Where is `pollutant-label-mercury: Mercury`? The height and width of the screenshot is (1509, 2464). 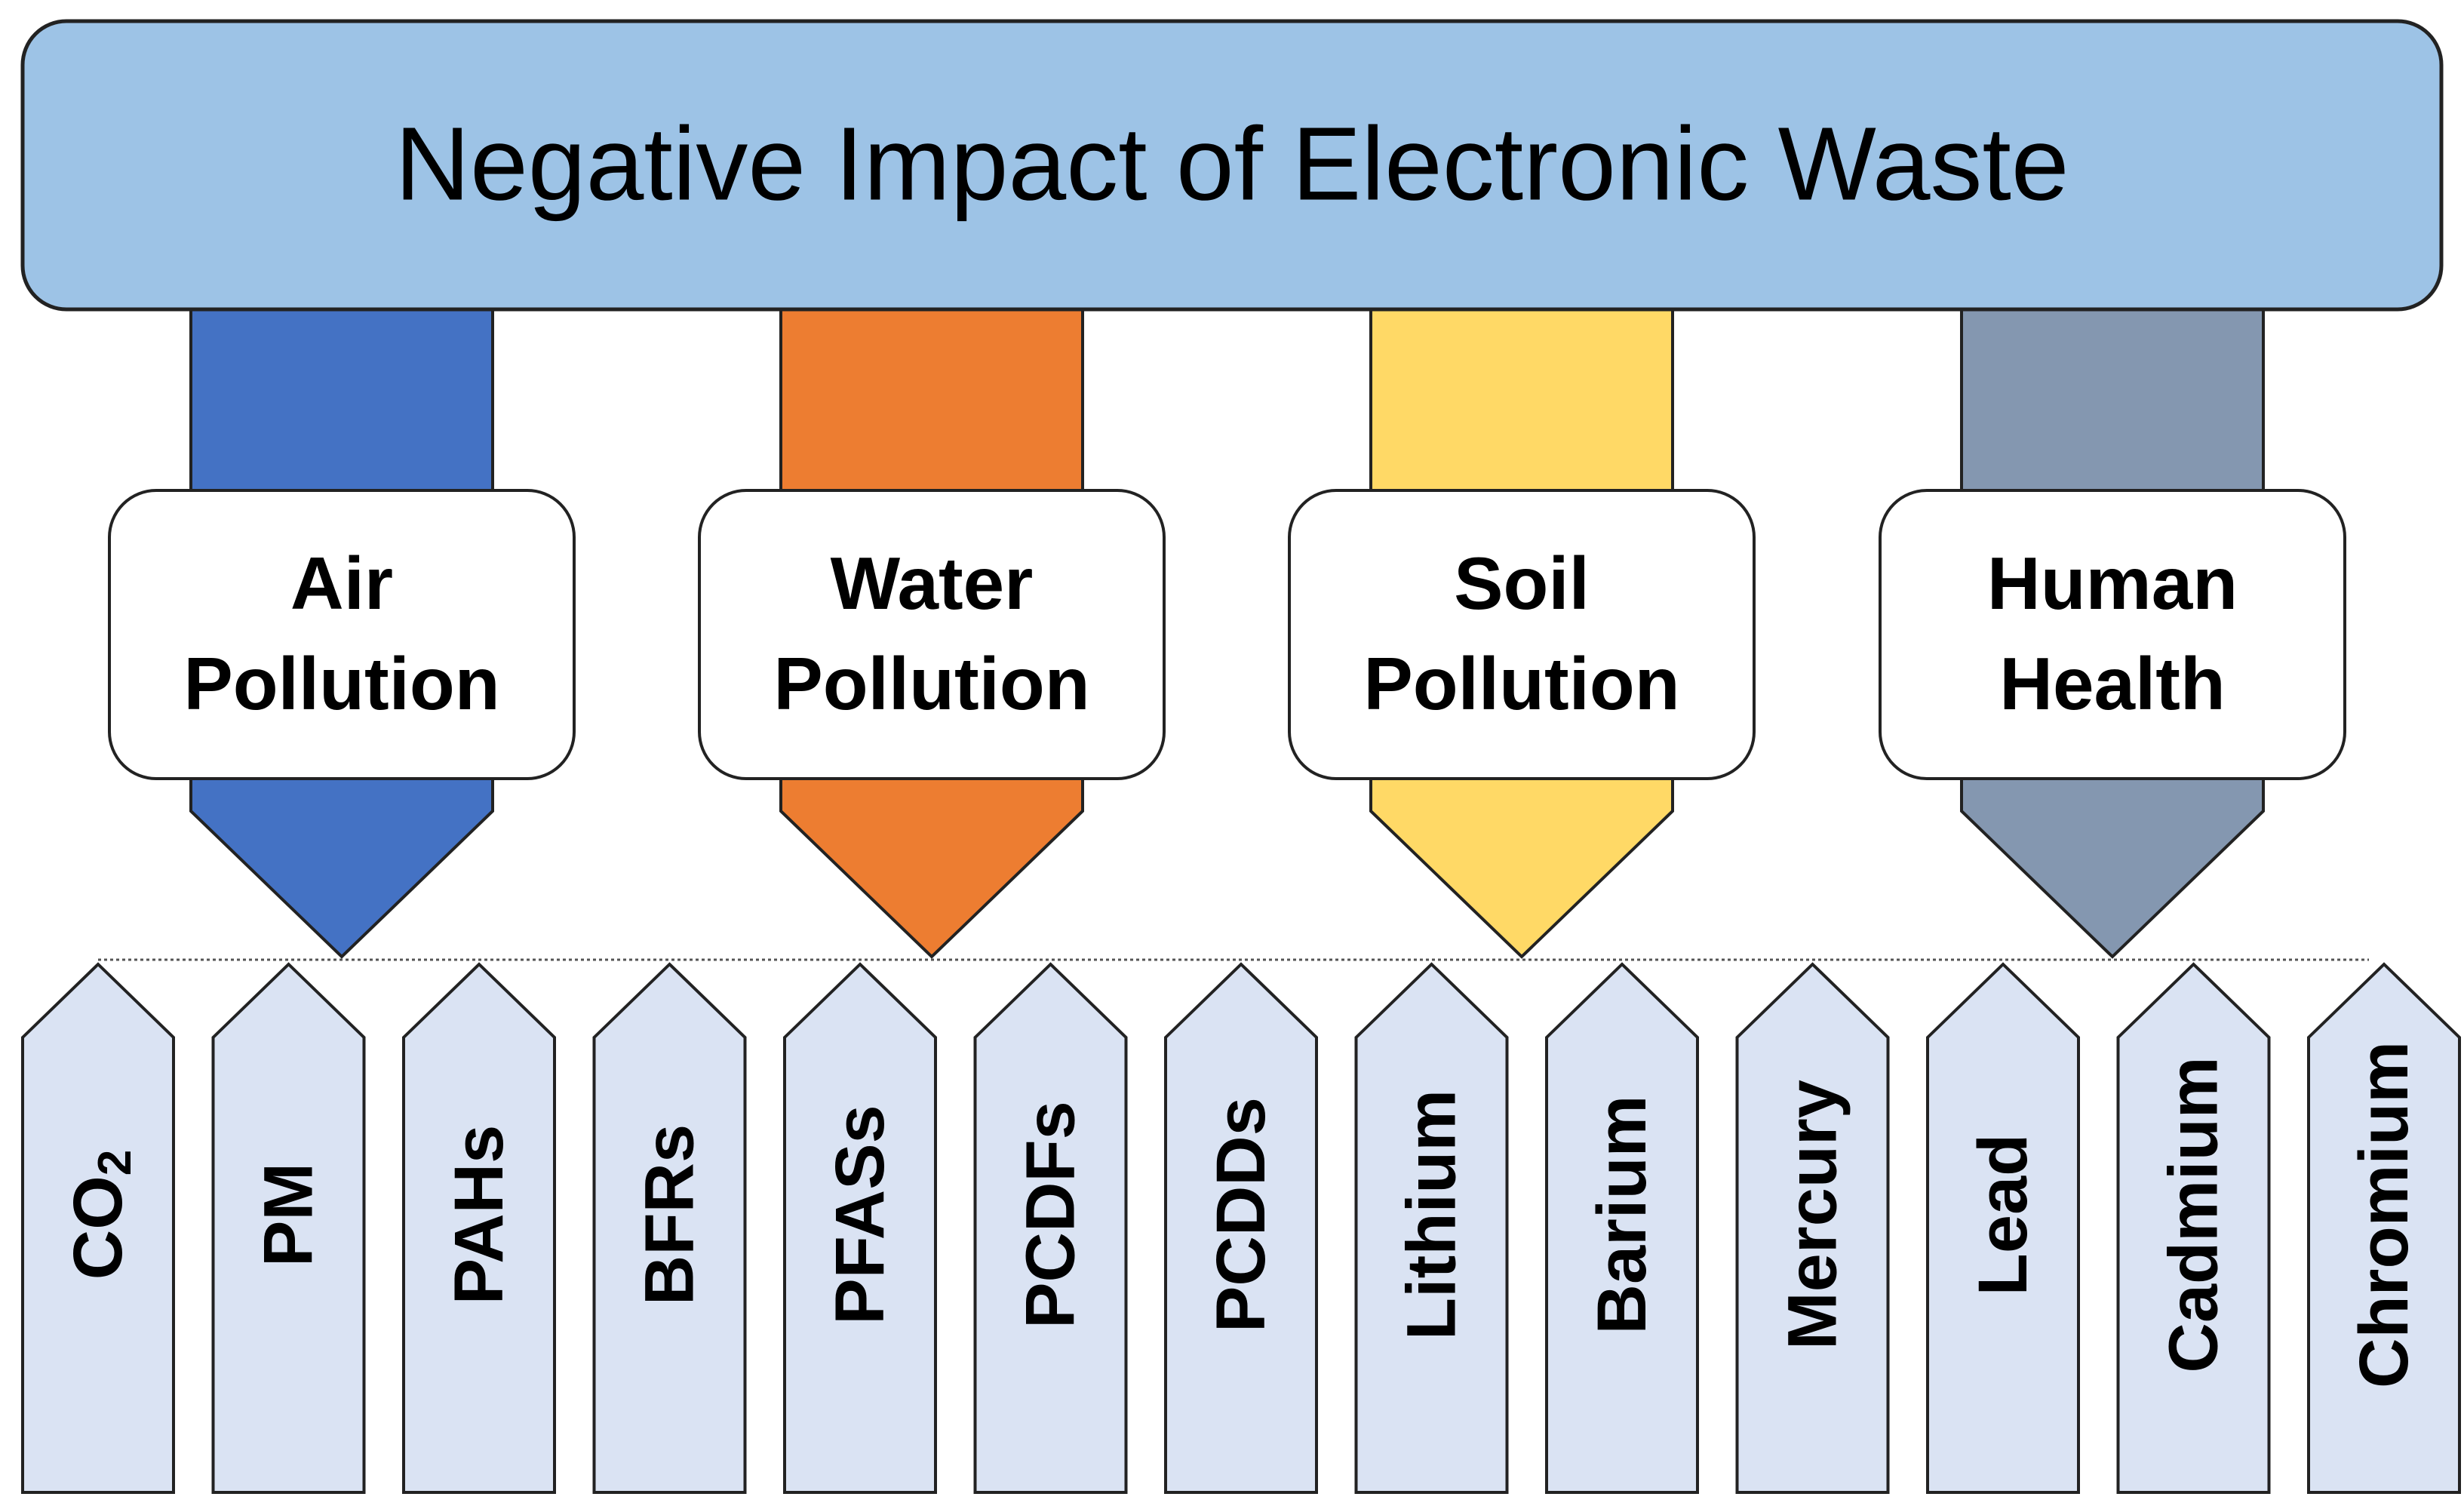
pollutant-label-mercury: Mercury is located at coordinates (1812, 1215).